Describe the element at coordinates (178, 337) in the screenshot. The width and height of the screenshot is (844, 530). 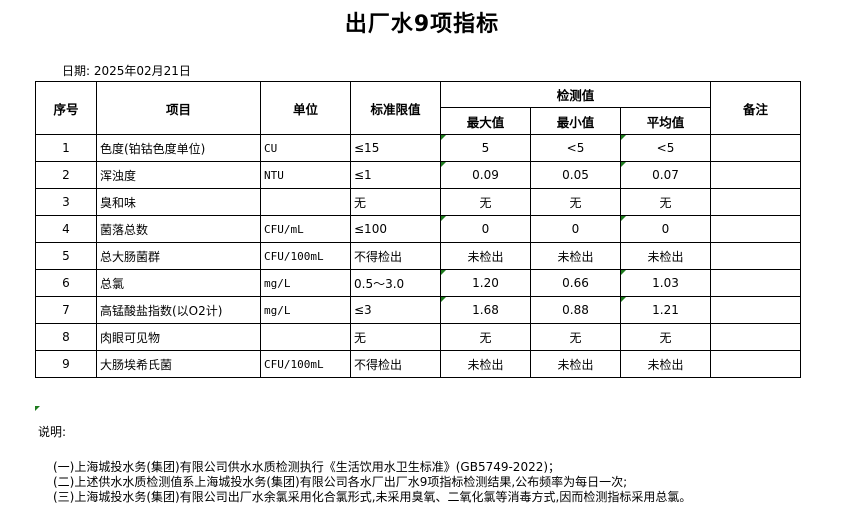
I see `cell-item: 肉眼可见物` at that location.